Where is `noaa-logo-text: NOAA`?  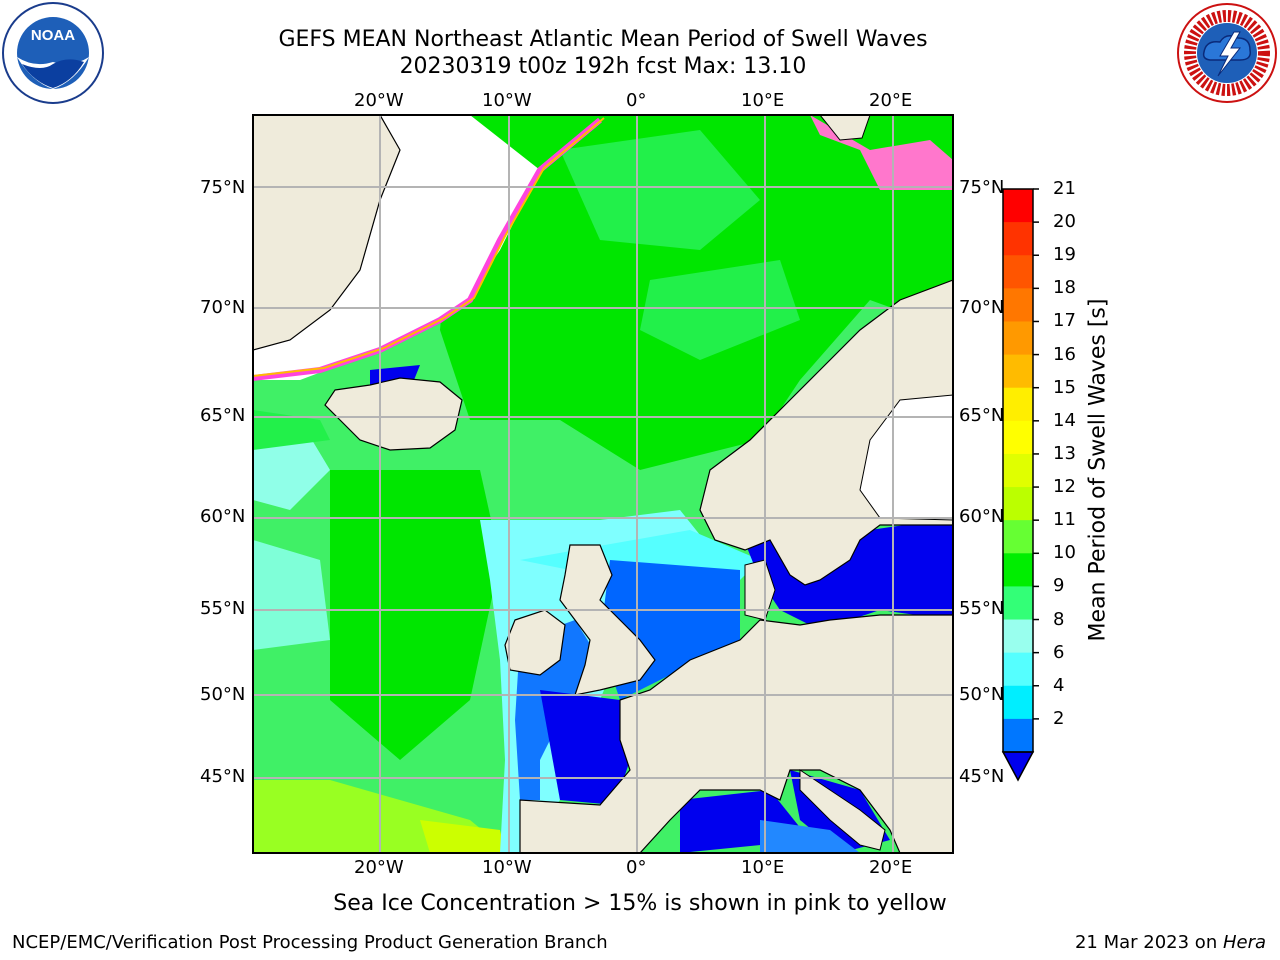 noaa-logo-text: NOAA is located at coordinates (53, 35).